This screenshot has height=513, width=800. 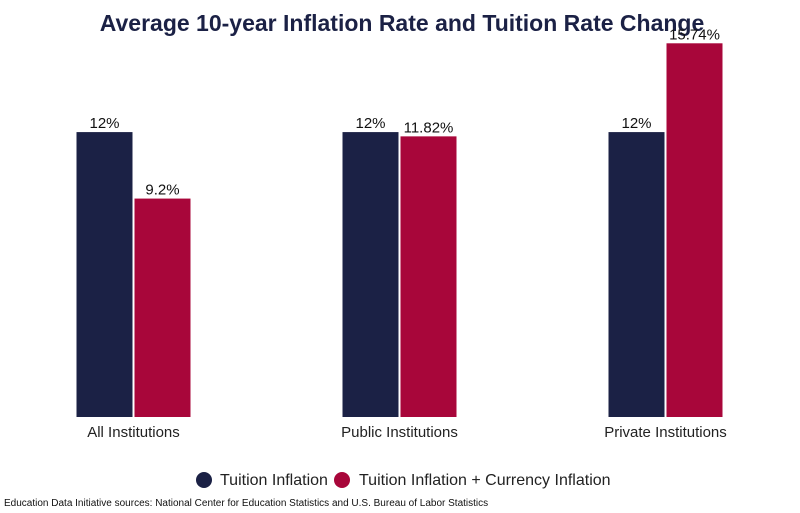 I want to click on x-tick-label-2: Private Institutions, so click(x=665, y=432).